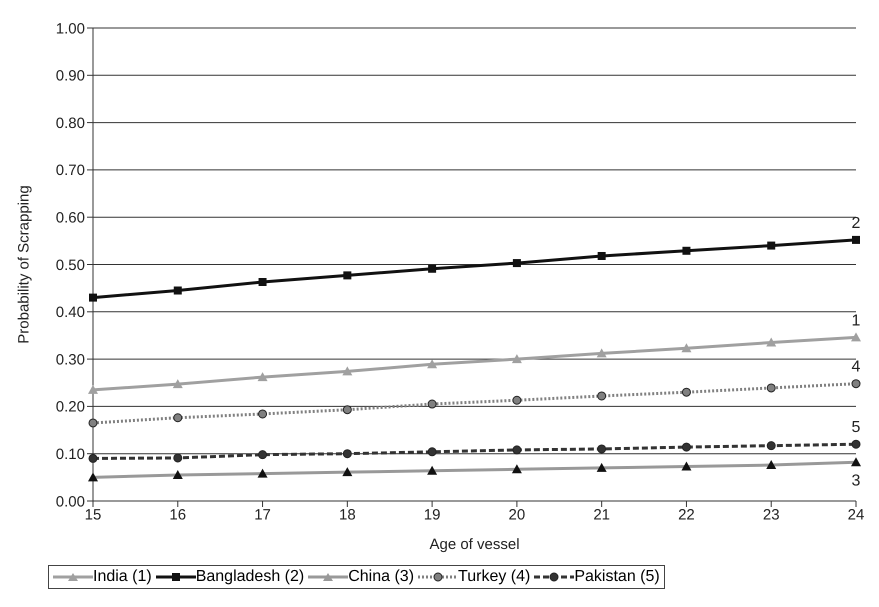  Describe the element at coordinates (517, 515) in the screenshot. I see `x-tick-label: 20` at that location.